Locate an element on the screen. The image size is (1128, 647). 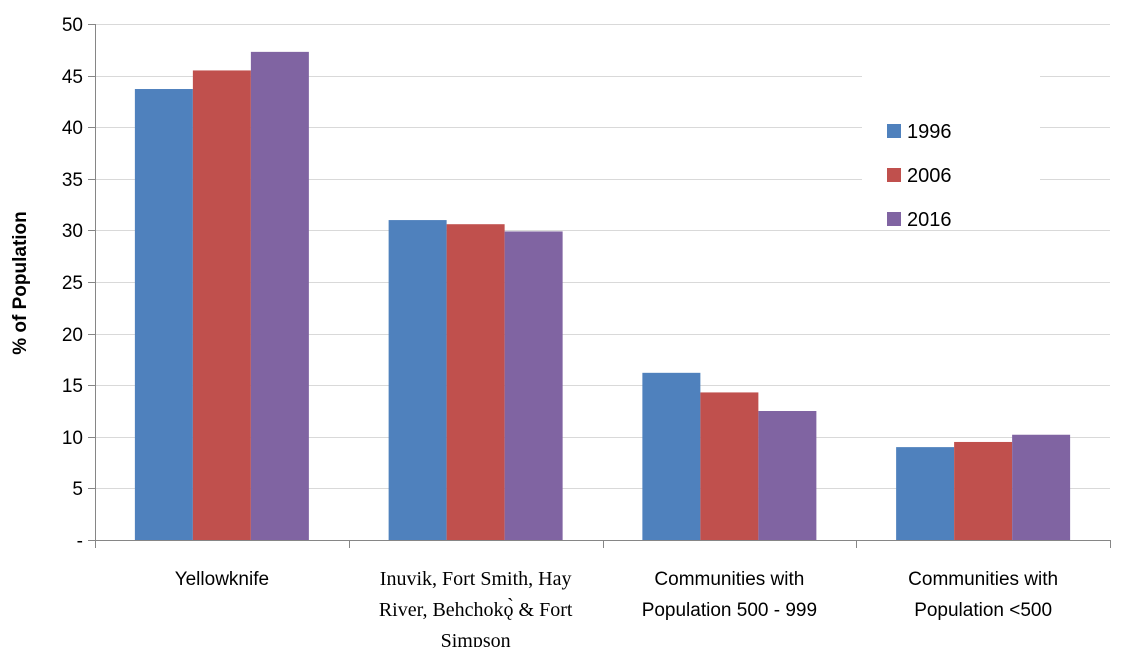
legend-swatch-1996 is located at coordinates (894, 131).